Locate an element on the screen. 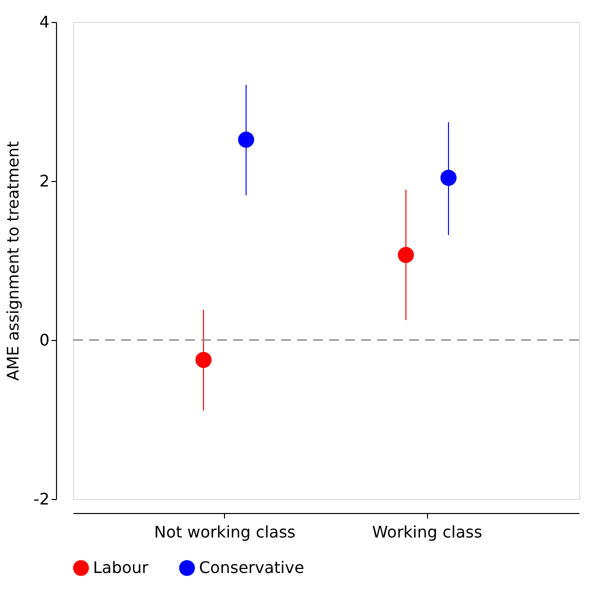  y-tick-label: 2 is located at coordinates (44, 181).